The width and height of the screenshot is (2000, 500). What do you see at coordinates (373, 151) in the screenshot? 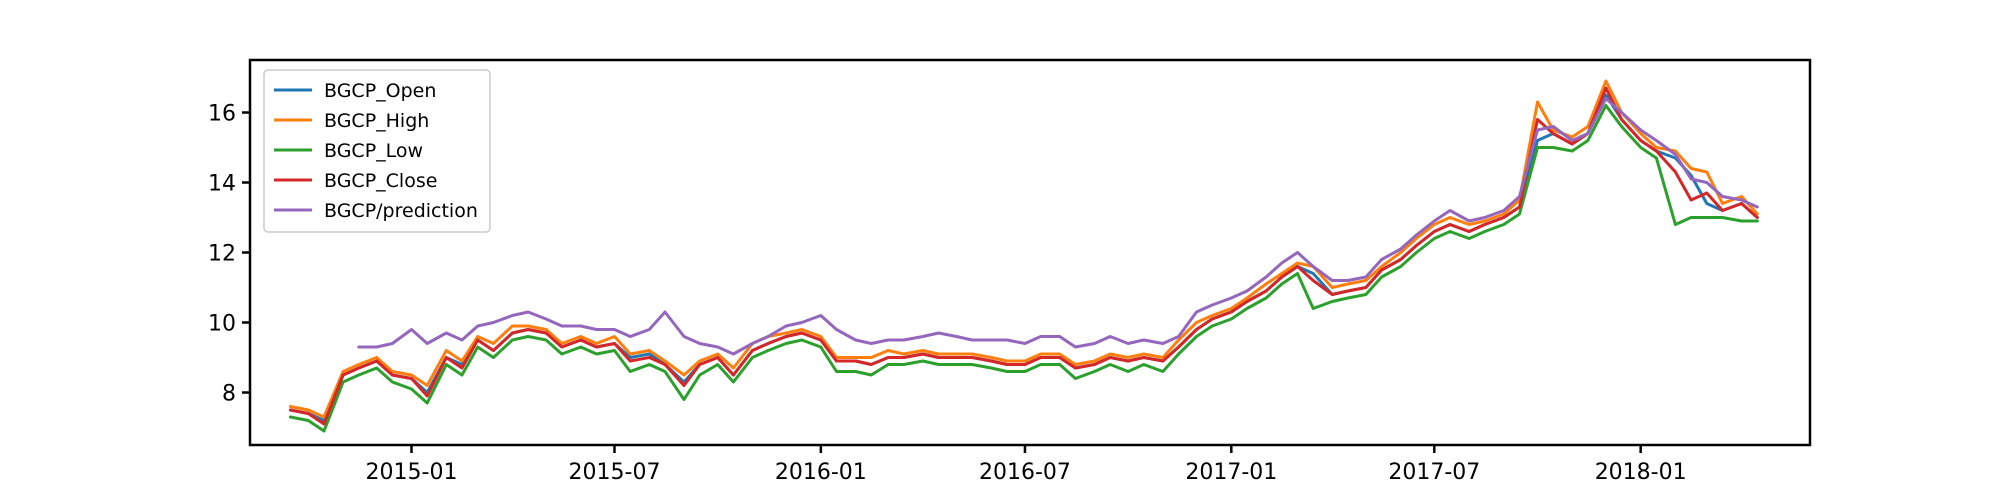
I see `legend-label: BGCP_Low` at bounding box center [373, 151].